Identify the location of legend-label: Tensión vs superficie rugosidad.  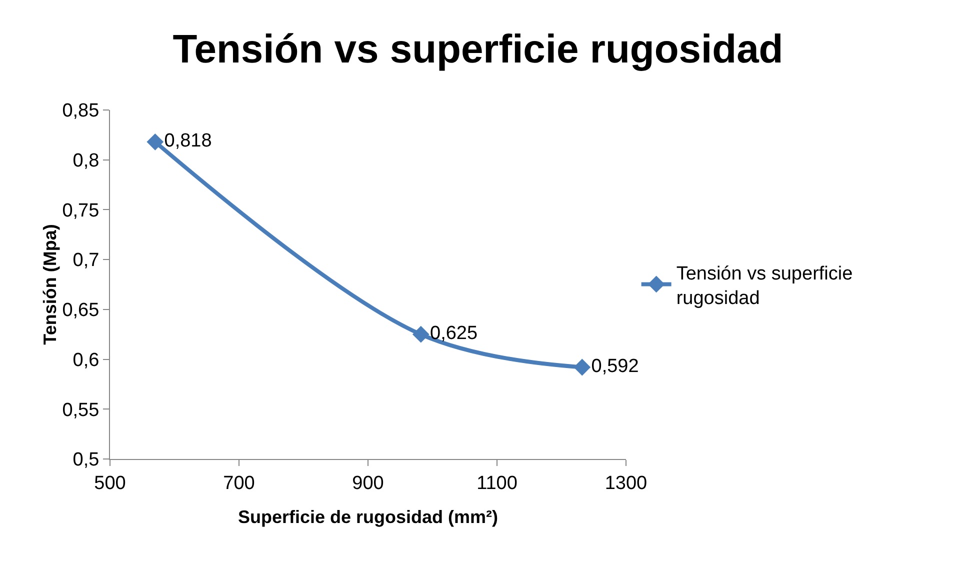
(764, 286).